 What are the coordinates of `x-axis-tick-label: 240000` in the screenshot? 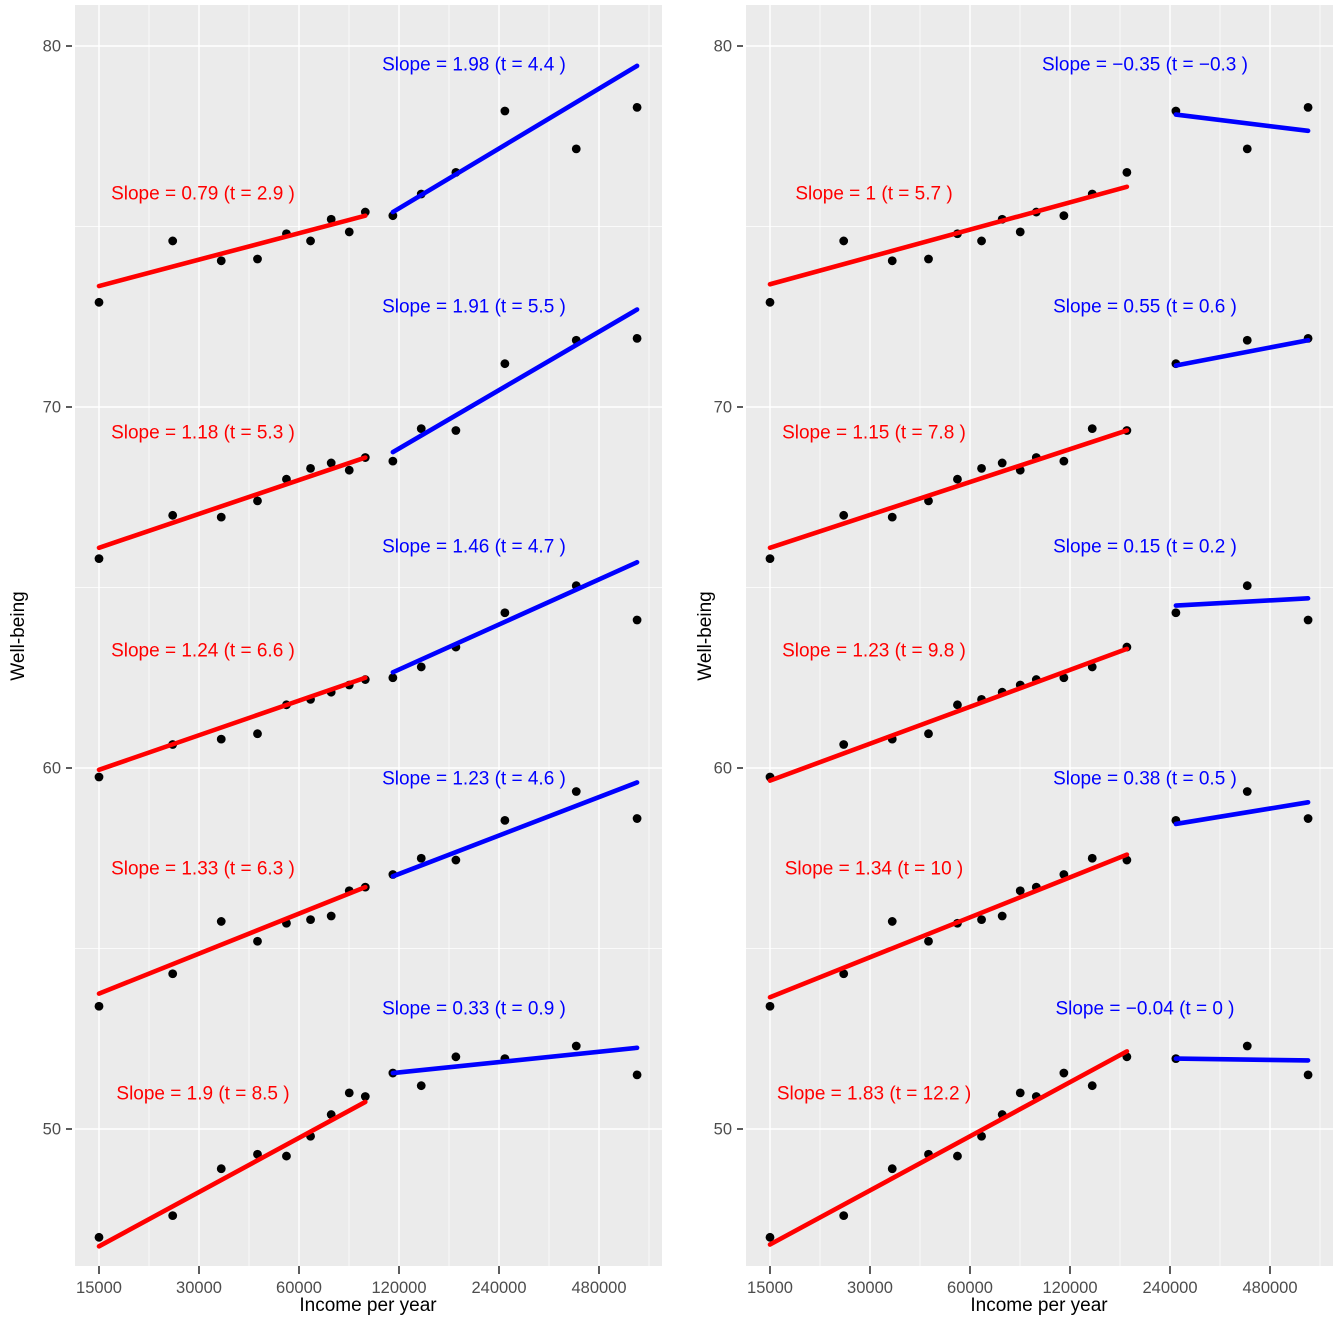 It's located at (498, 1288).